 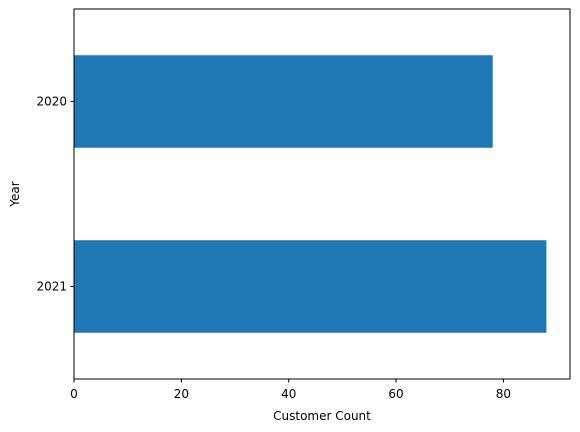 What do you see at coordinates (395, 394) in the screenshot?
I see `x-tick-label-60: 60` at bounding box center [395, 394].